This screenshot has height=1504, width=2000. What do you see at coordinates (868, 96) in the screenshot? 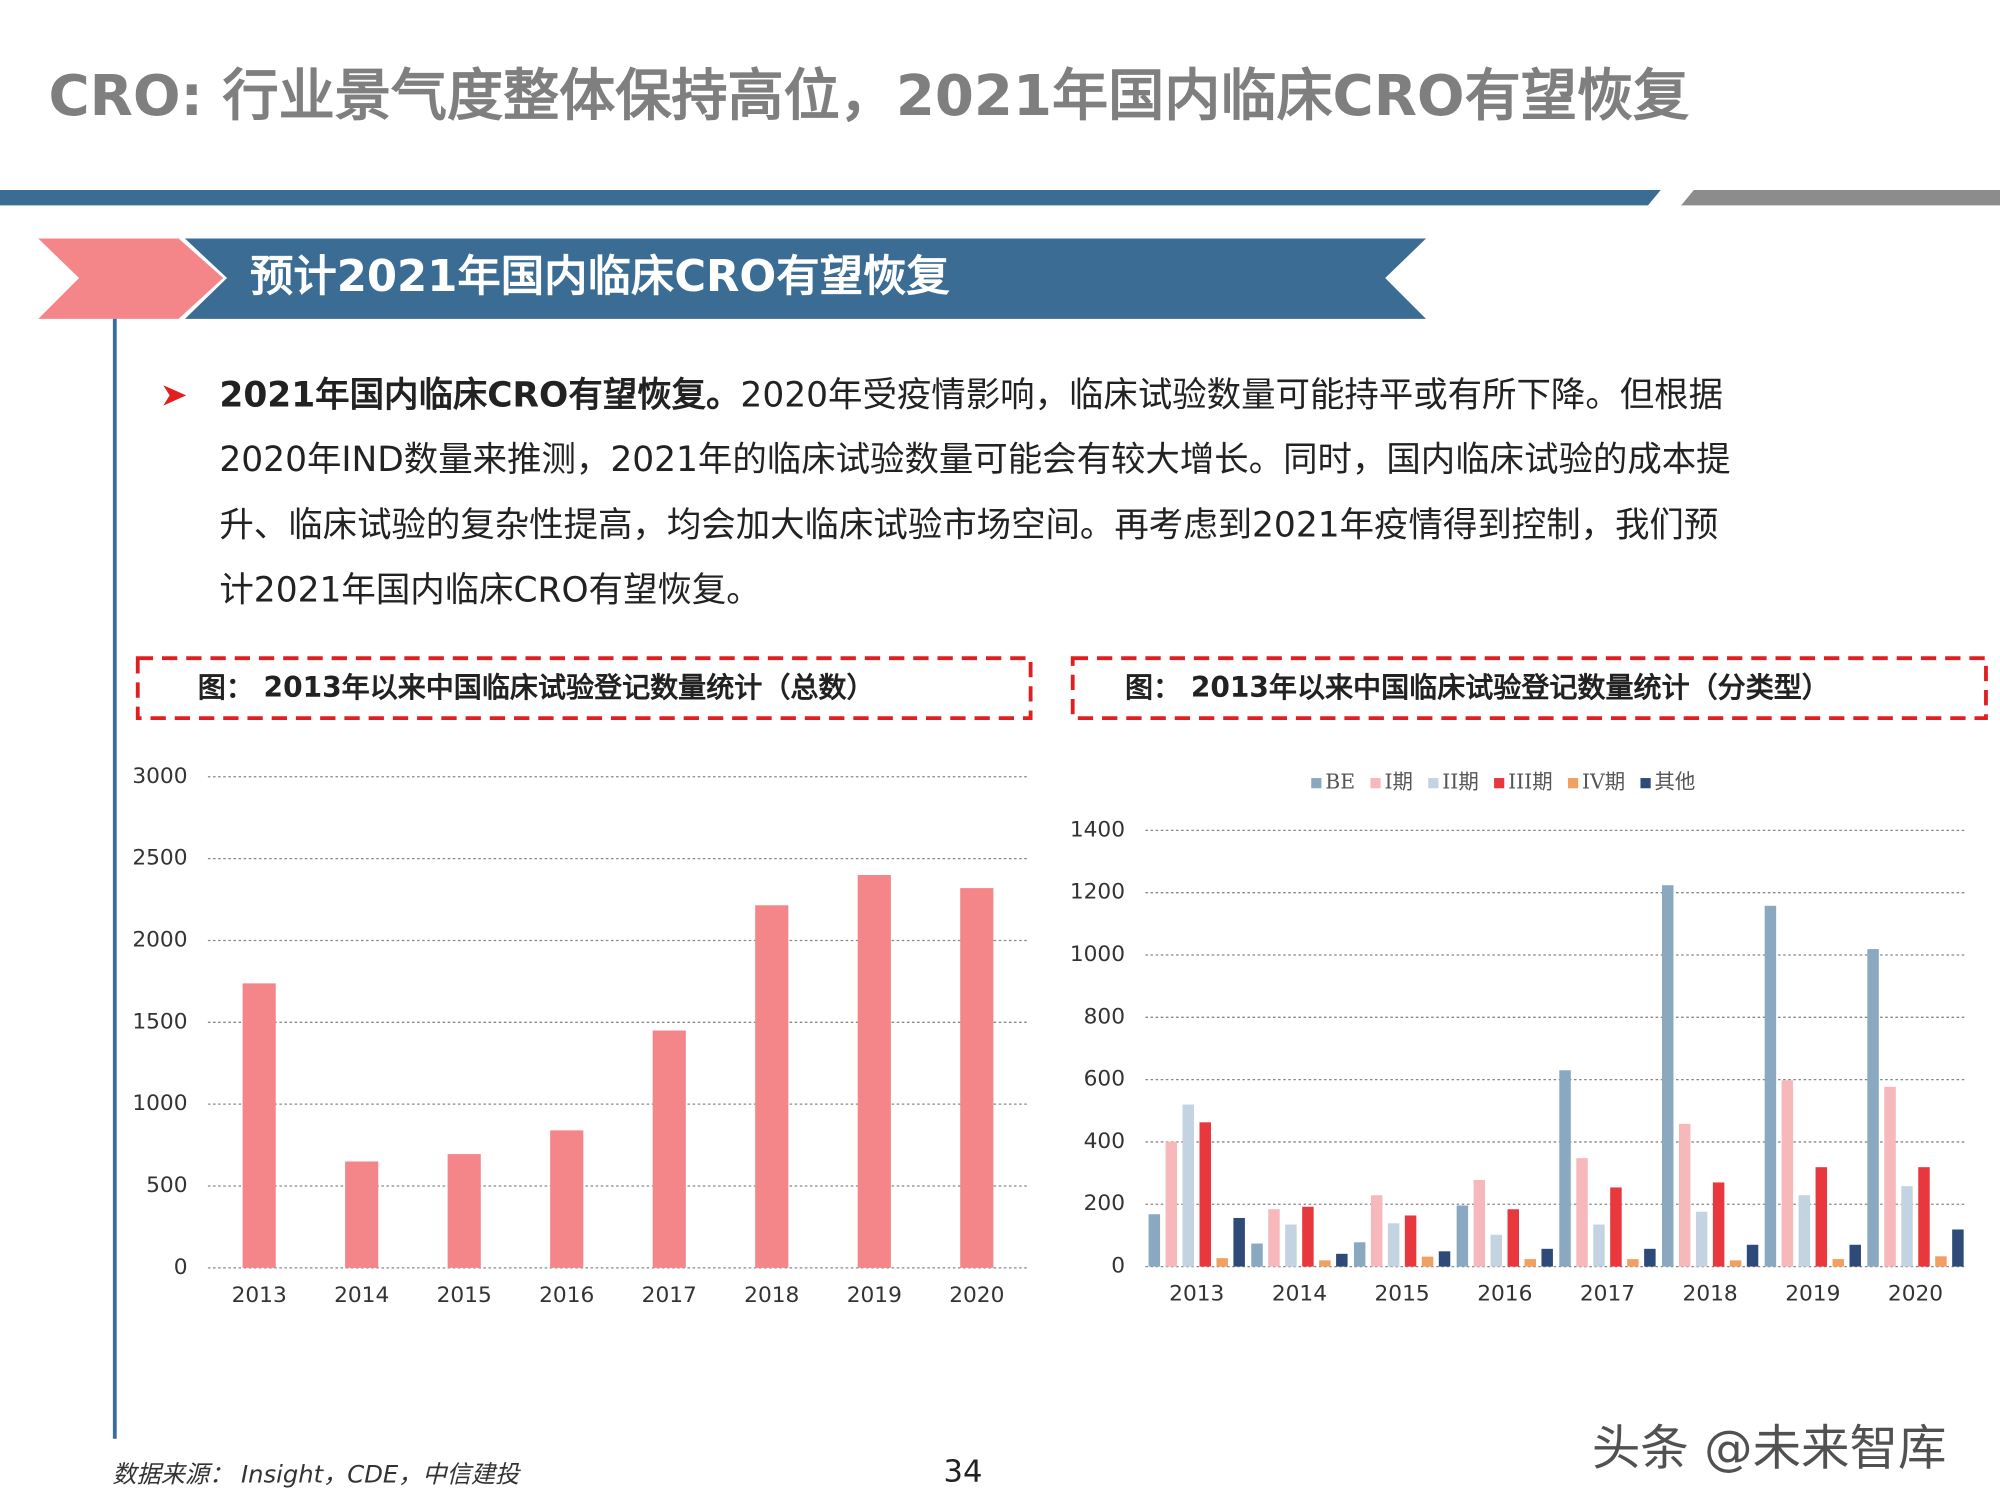
I see `slide-title: CRO: 行业景气度整体保持高位，2021年国内临床CRO有望恢复` at bounding box center [868, 96].